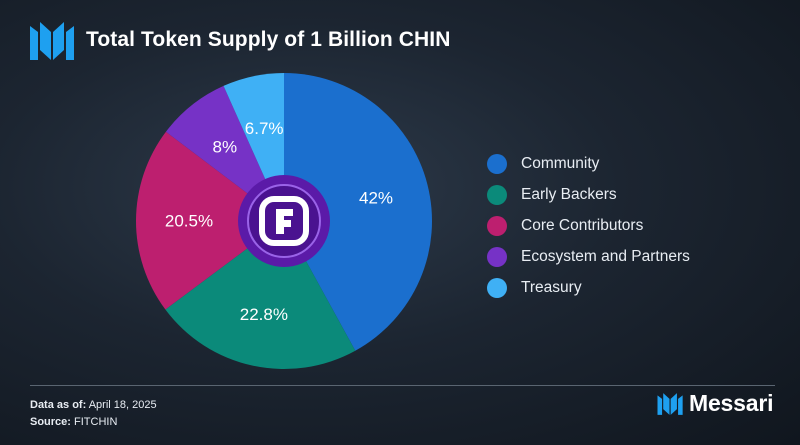 Image resolution: width=800 pixels, height=445 pixels. Describe the element at coordinates (264, 314) in the screenshot. I see `slice-label: 22.8%` at that location.